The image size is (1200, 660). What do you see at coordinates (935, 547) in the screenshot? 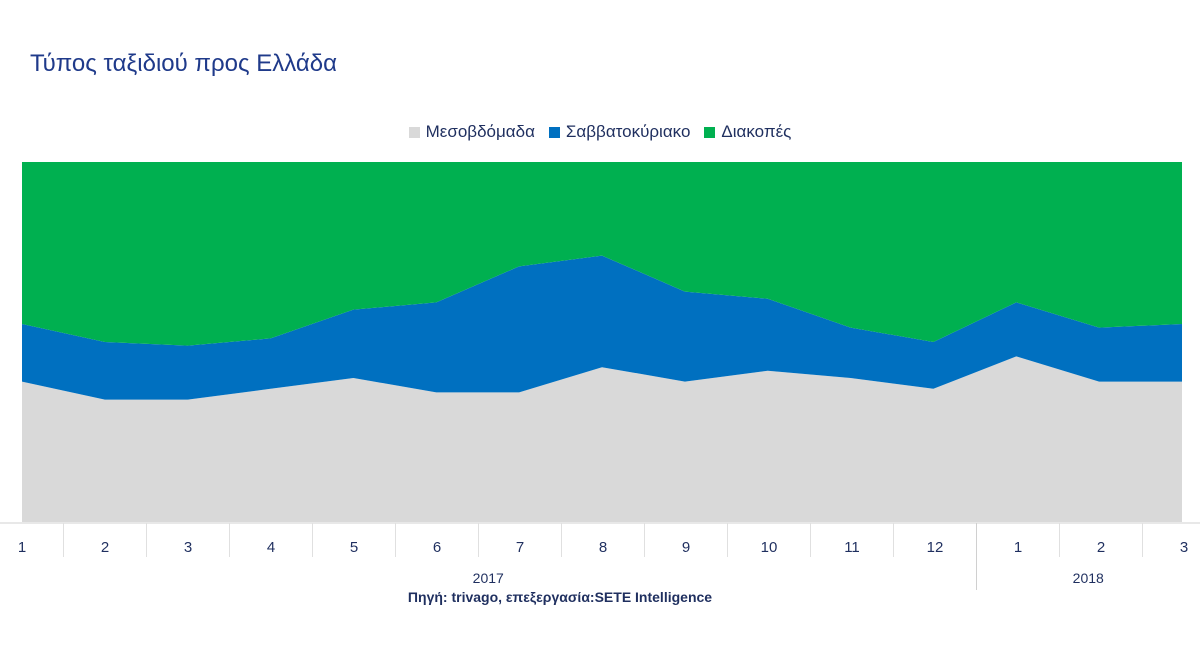
I see `x-tick-label: 12` at bounding box center [935, 547].